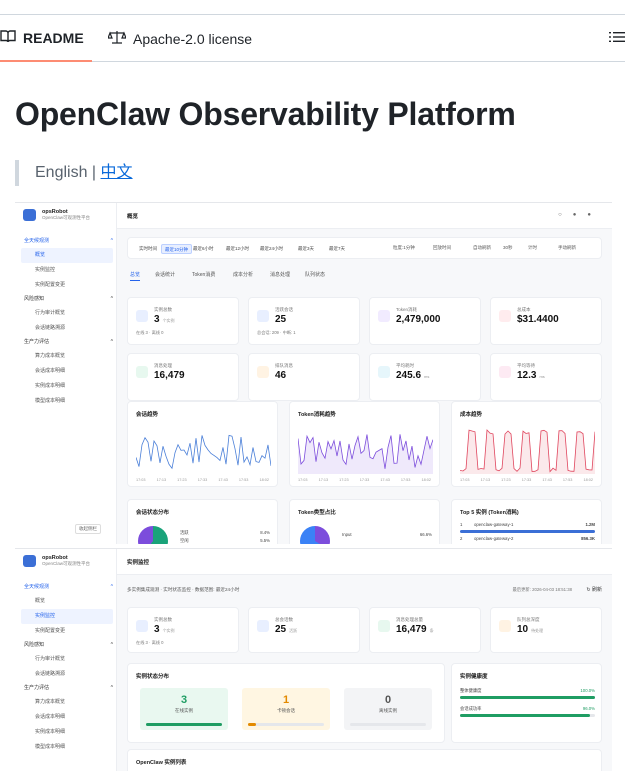  I want to click on time-range-button: 最近24小时, so click(272, 248).